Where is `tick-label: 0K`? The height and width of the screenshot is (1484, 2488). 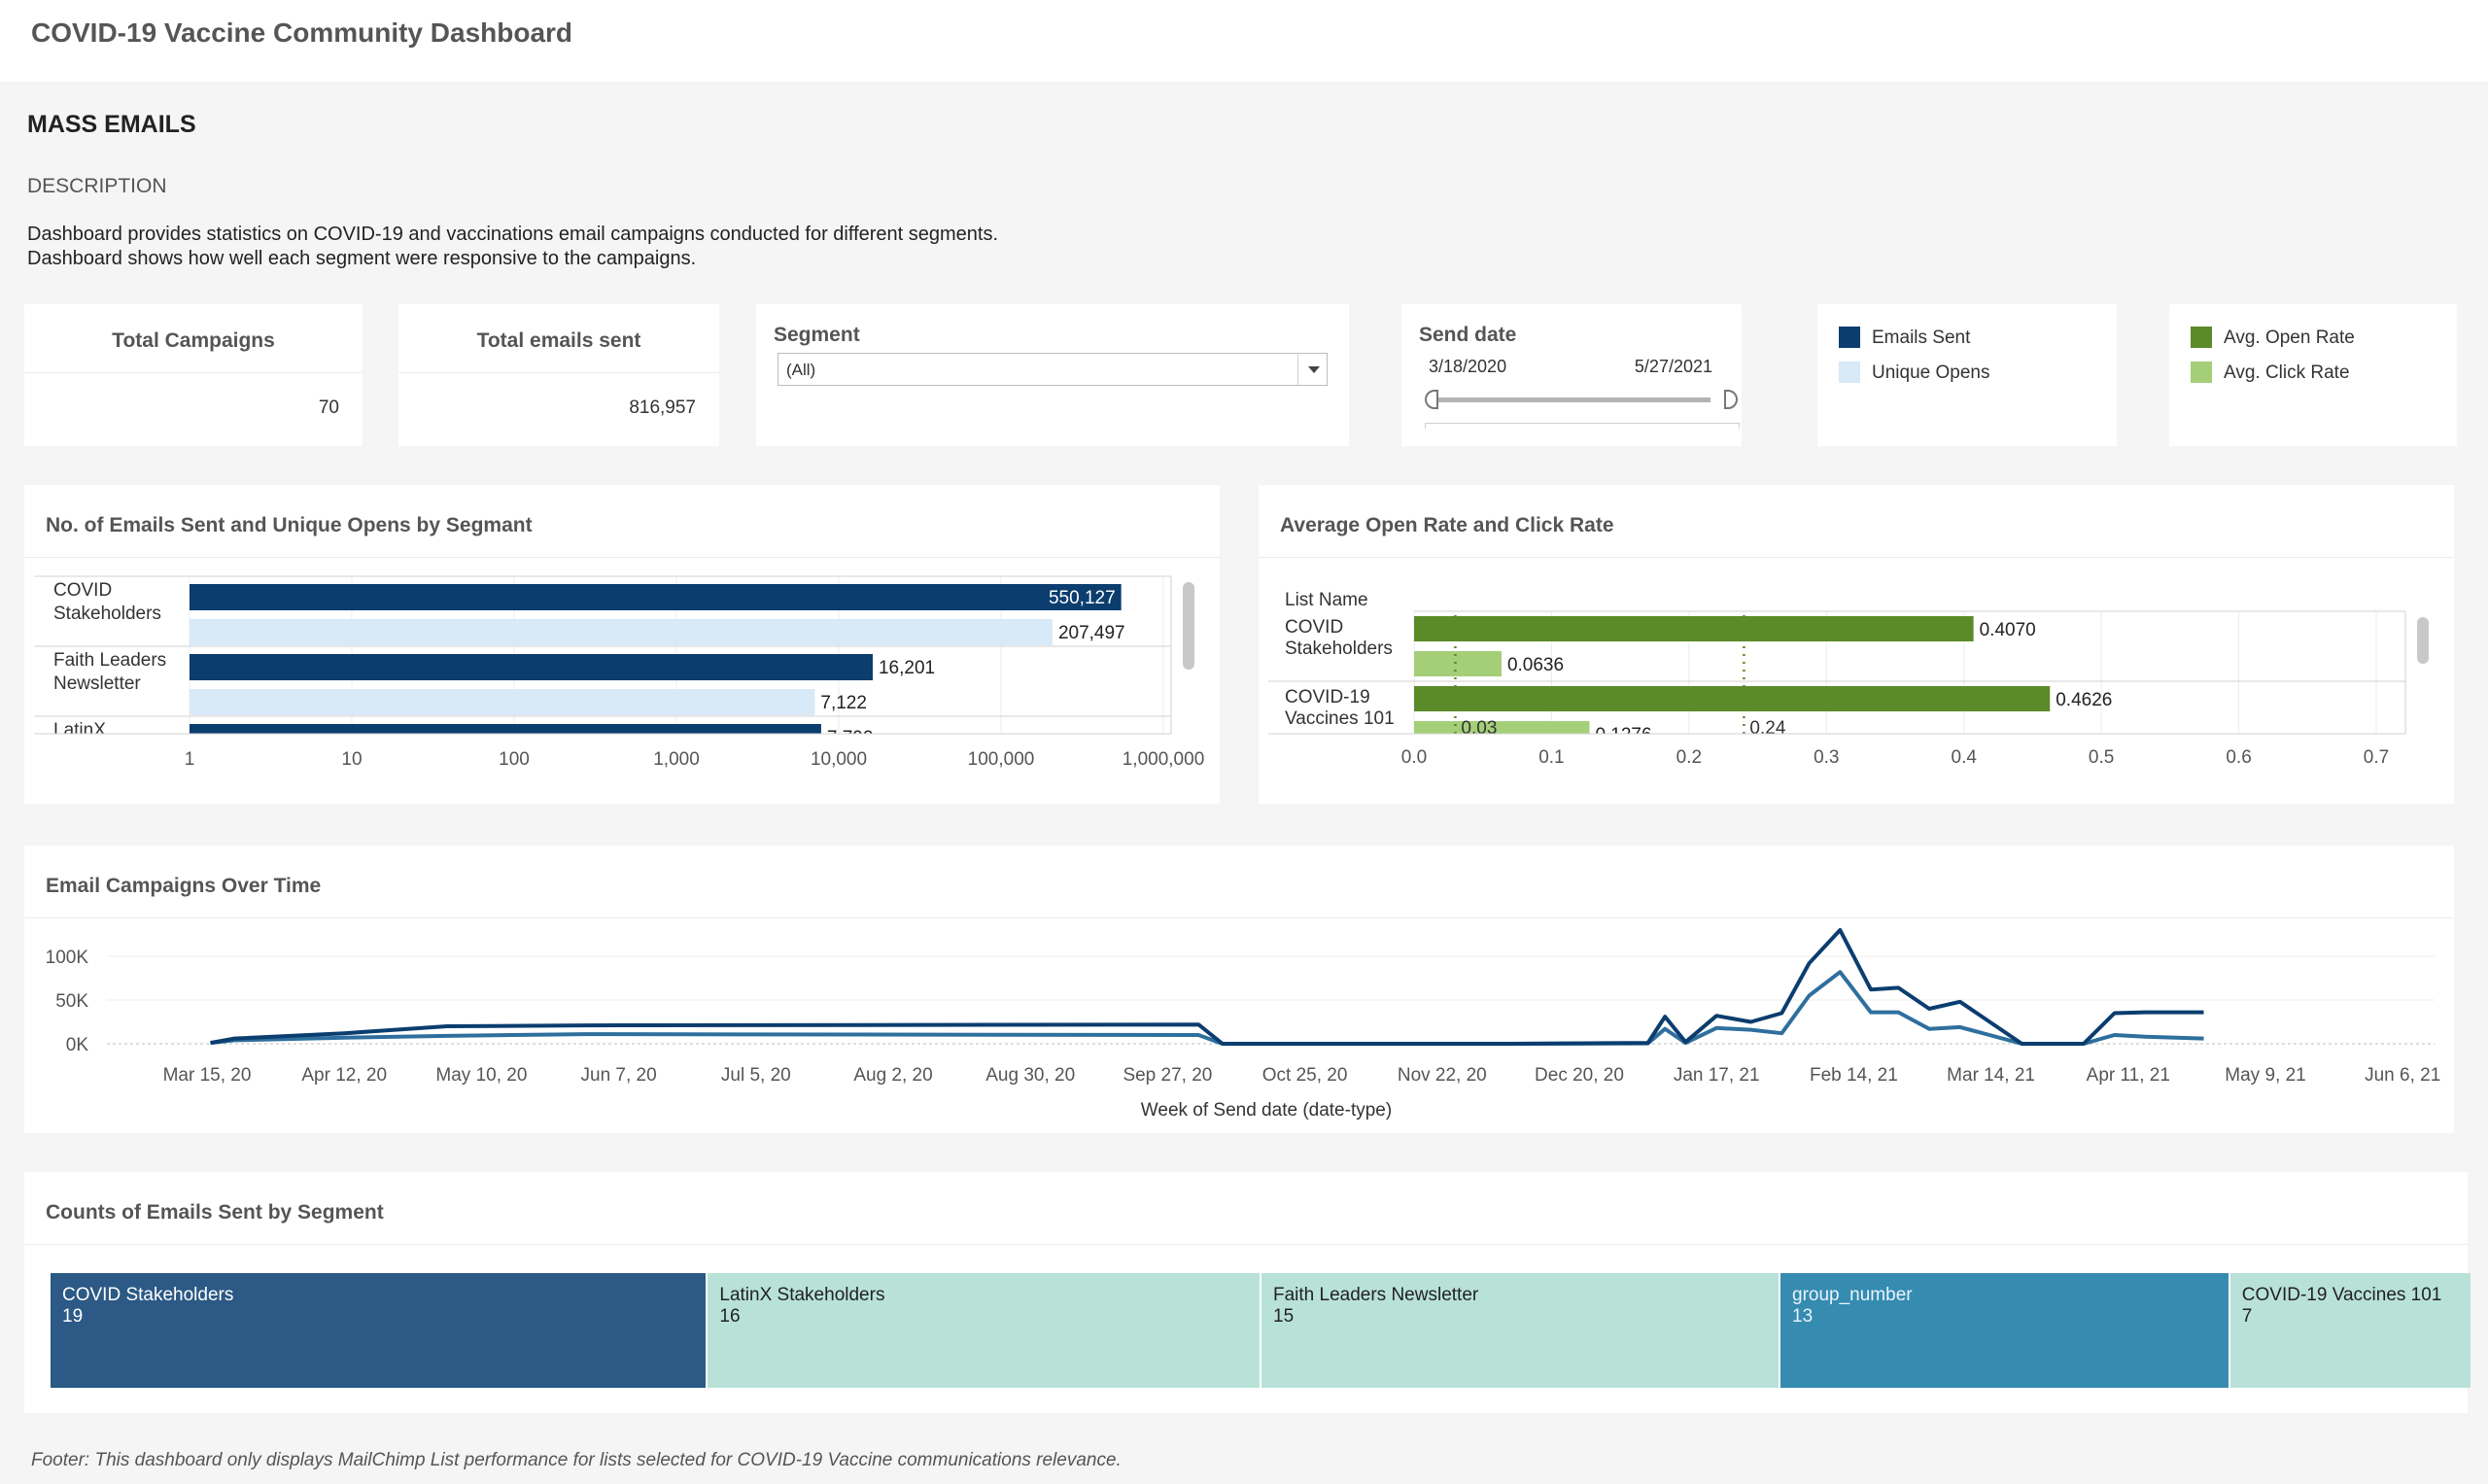
tick-label: 0K is located at coordinates (77, 1045).